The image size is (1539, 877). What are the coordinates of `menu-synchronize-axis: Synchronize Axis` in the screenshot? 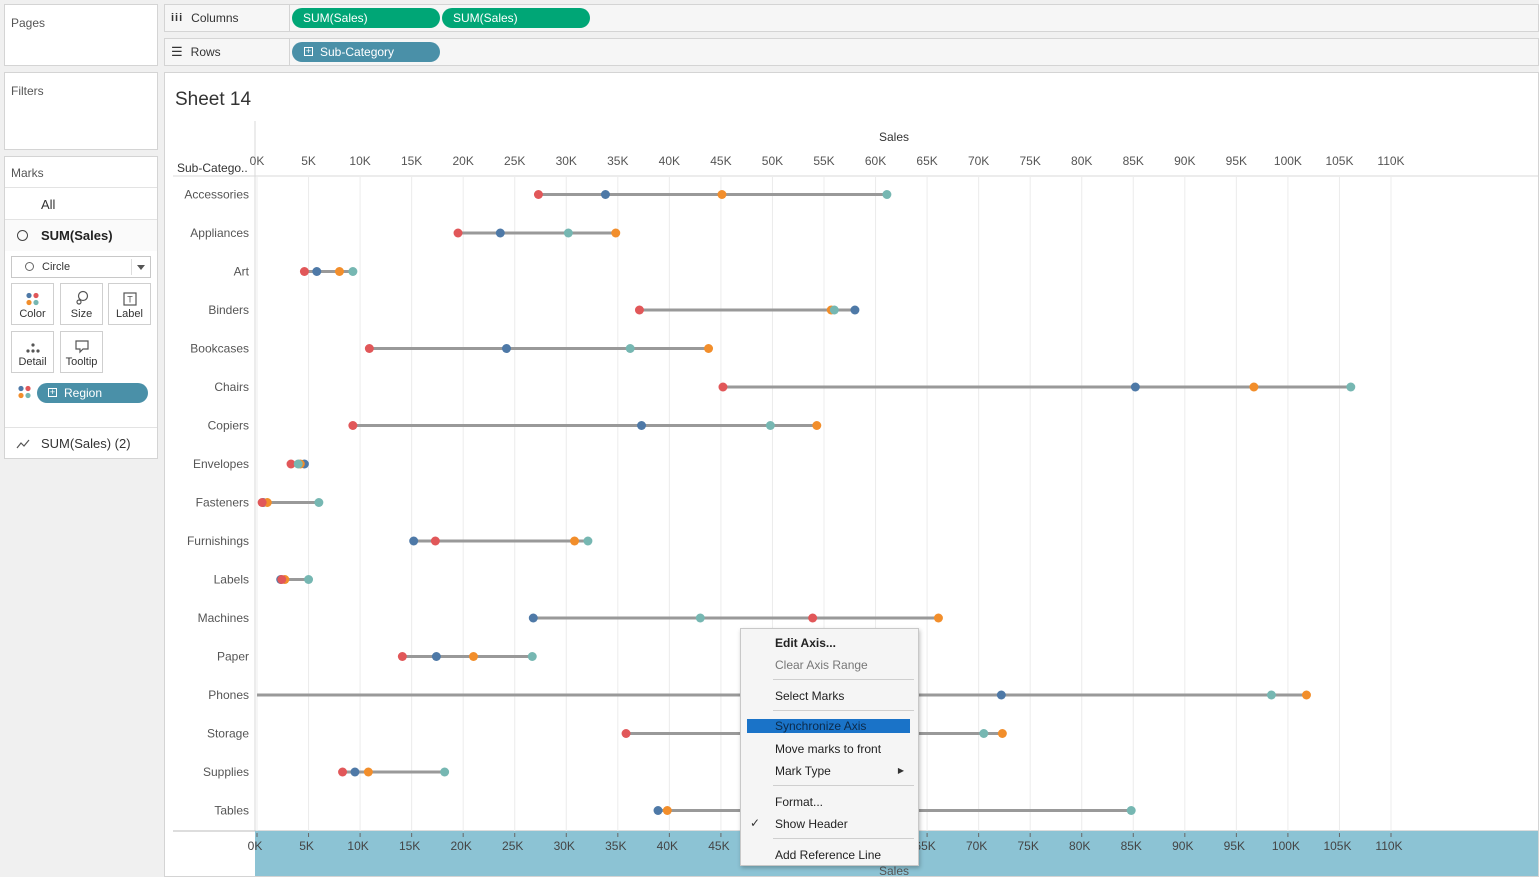 It's located at (821, 726).